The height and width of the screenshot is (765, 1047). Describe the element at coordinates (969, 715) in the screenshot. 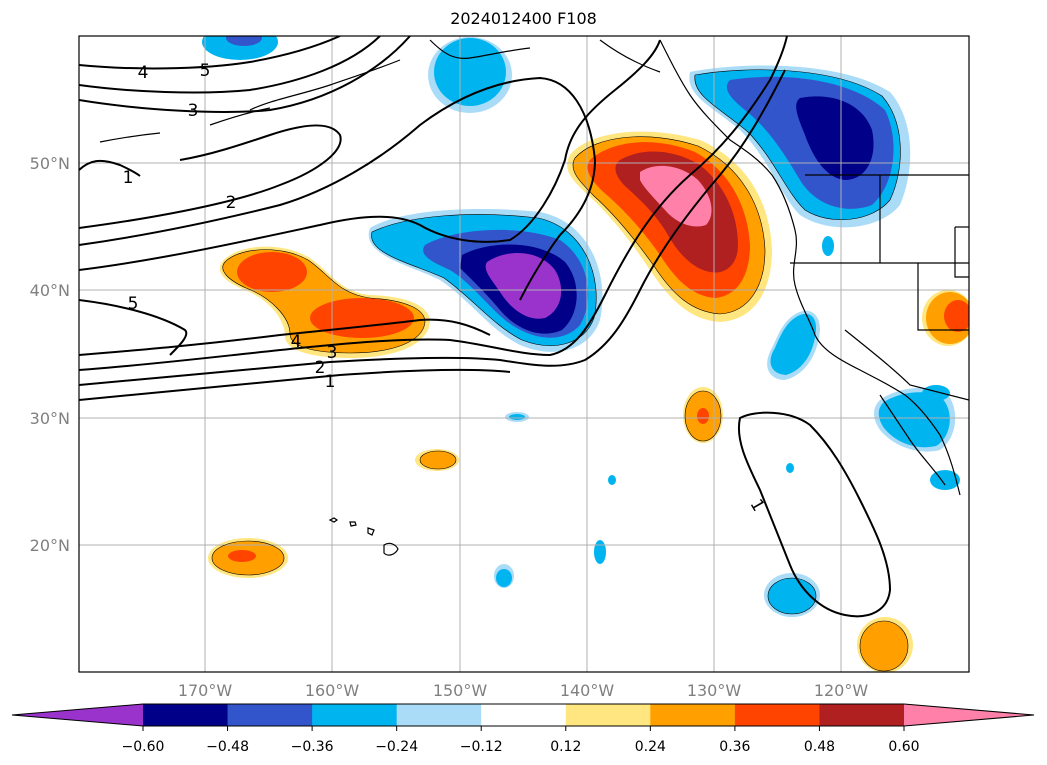

I see `colorbar-extend-high` at that location.